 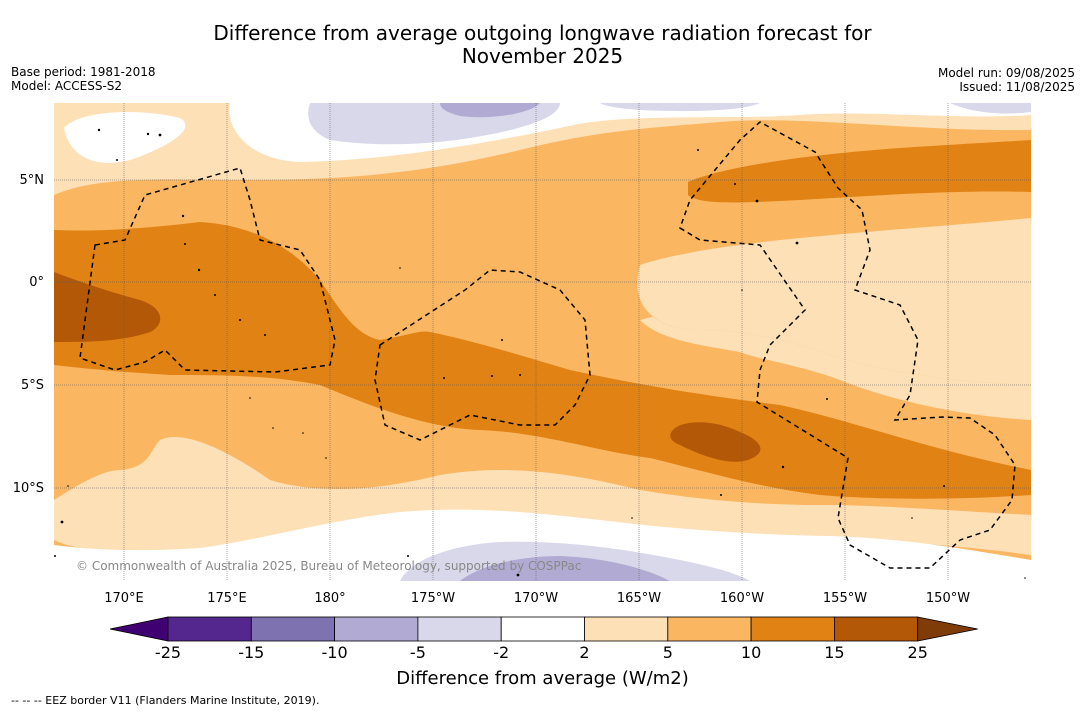 I want to click on colorbar-tick-label: 5, so click(x=667, y=652).